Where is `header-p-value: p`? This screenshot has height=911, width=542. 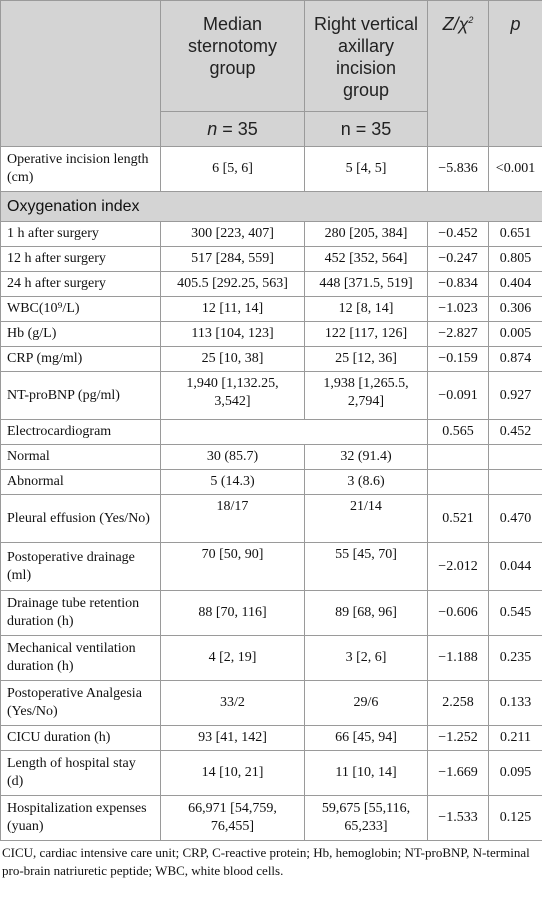
header-p-value: p is located at coordinates (515, 73).